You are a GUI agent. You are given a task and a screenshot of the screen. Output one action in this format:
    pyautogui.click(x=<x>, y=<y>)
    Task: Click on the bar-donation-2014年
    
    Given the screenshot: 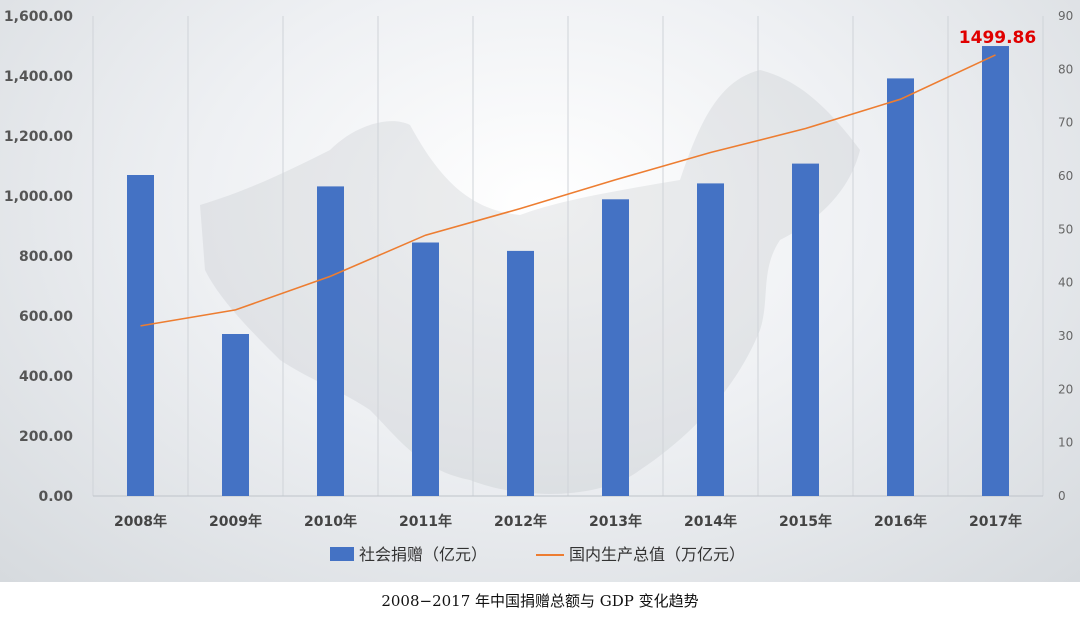 What is the action you would take?
    pyautogui.click(x=710, y=339)
    